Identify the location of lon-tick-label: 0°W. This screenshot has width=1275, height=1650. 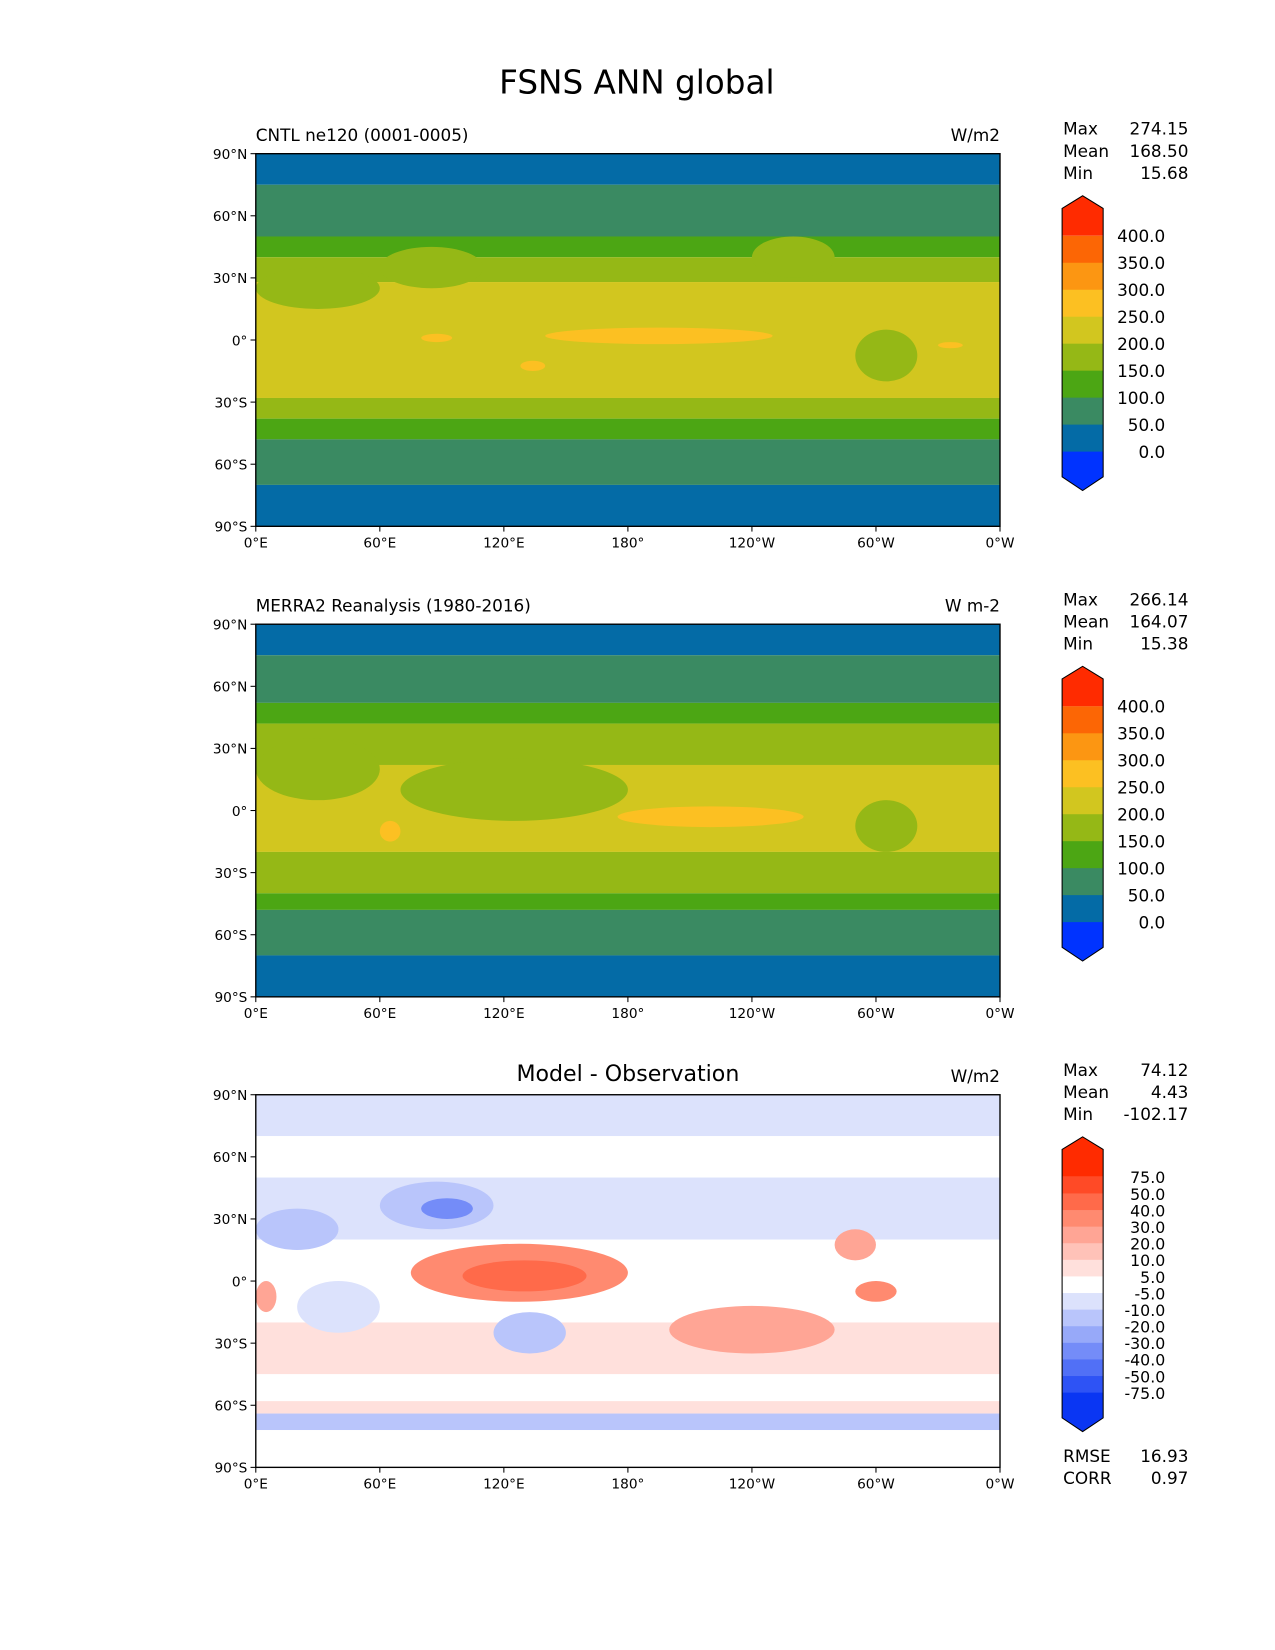
(1000, 1484).